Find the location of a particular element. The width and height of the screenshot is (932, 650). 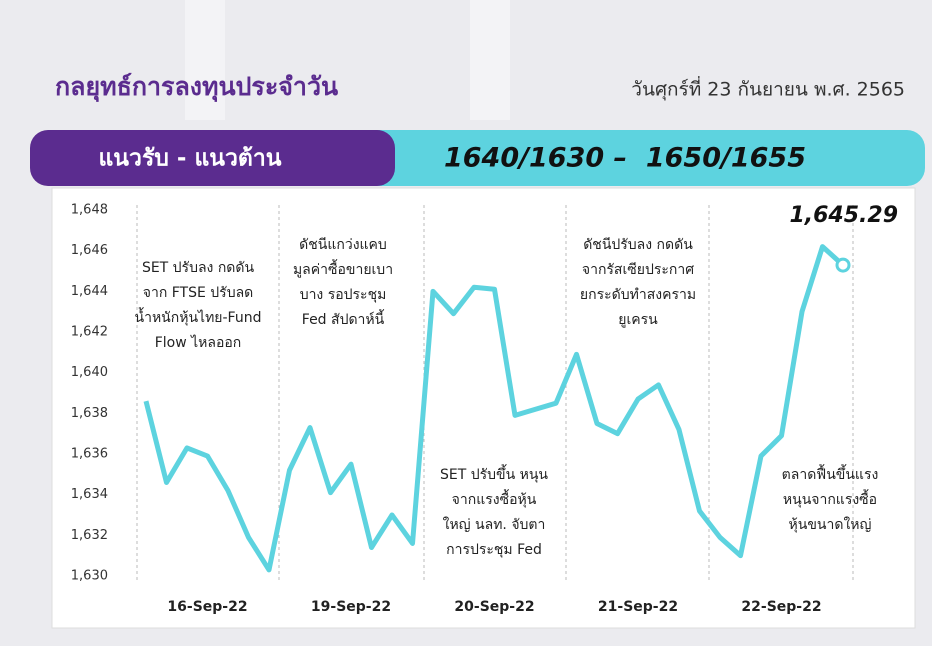

annotation: น้ำหนักหุ้นไทย-Fund is located at coordinates (198, 316).